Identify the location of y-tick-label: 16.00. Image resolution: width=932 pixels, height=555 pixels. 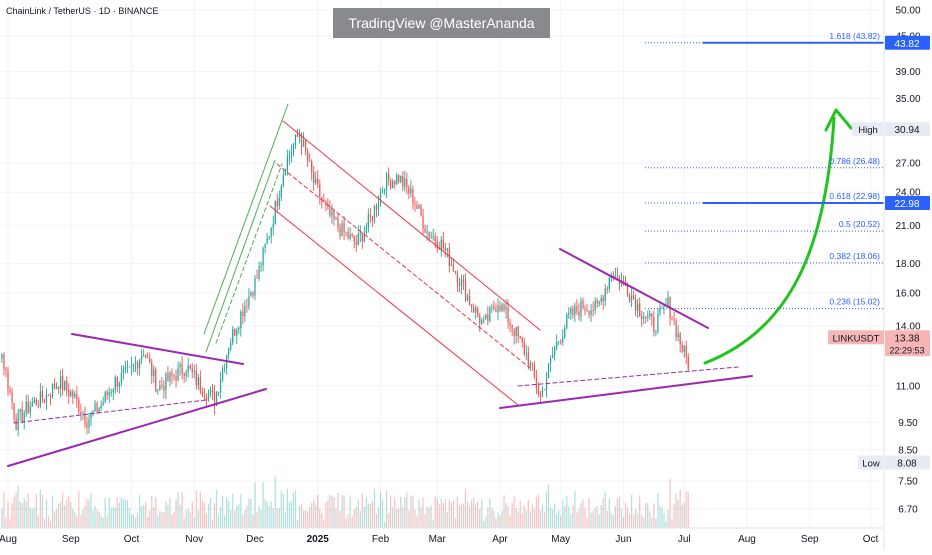
(907, 293).